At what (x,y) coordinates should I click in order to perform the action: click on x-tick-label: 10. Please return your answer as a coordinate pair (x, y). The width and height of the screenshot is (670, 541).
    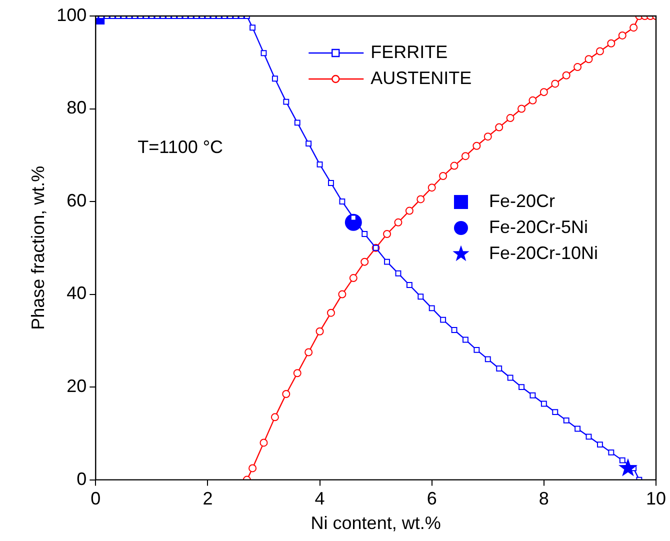
    Looking at the image, I should click on (656, 498).